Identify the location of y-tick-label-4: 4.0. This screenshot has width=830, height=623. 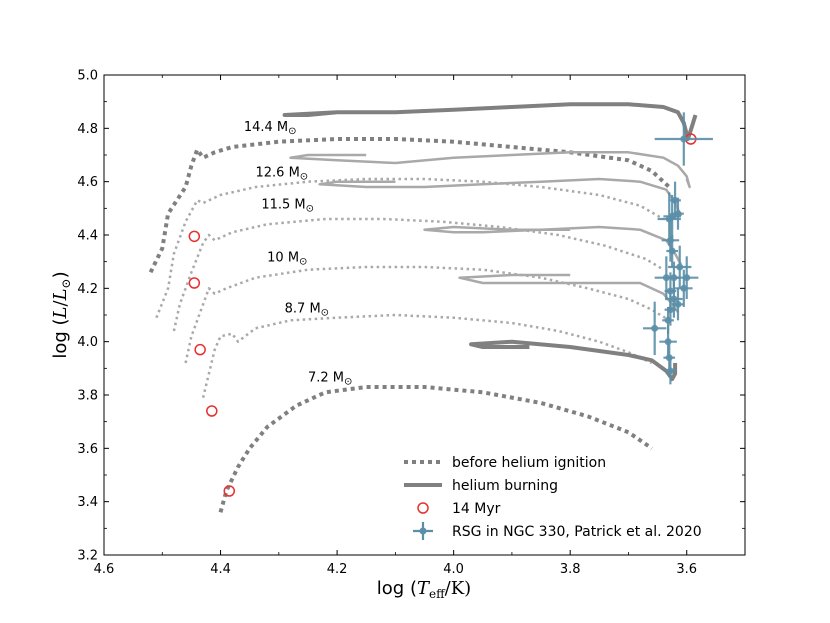
(87, 342).